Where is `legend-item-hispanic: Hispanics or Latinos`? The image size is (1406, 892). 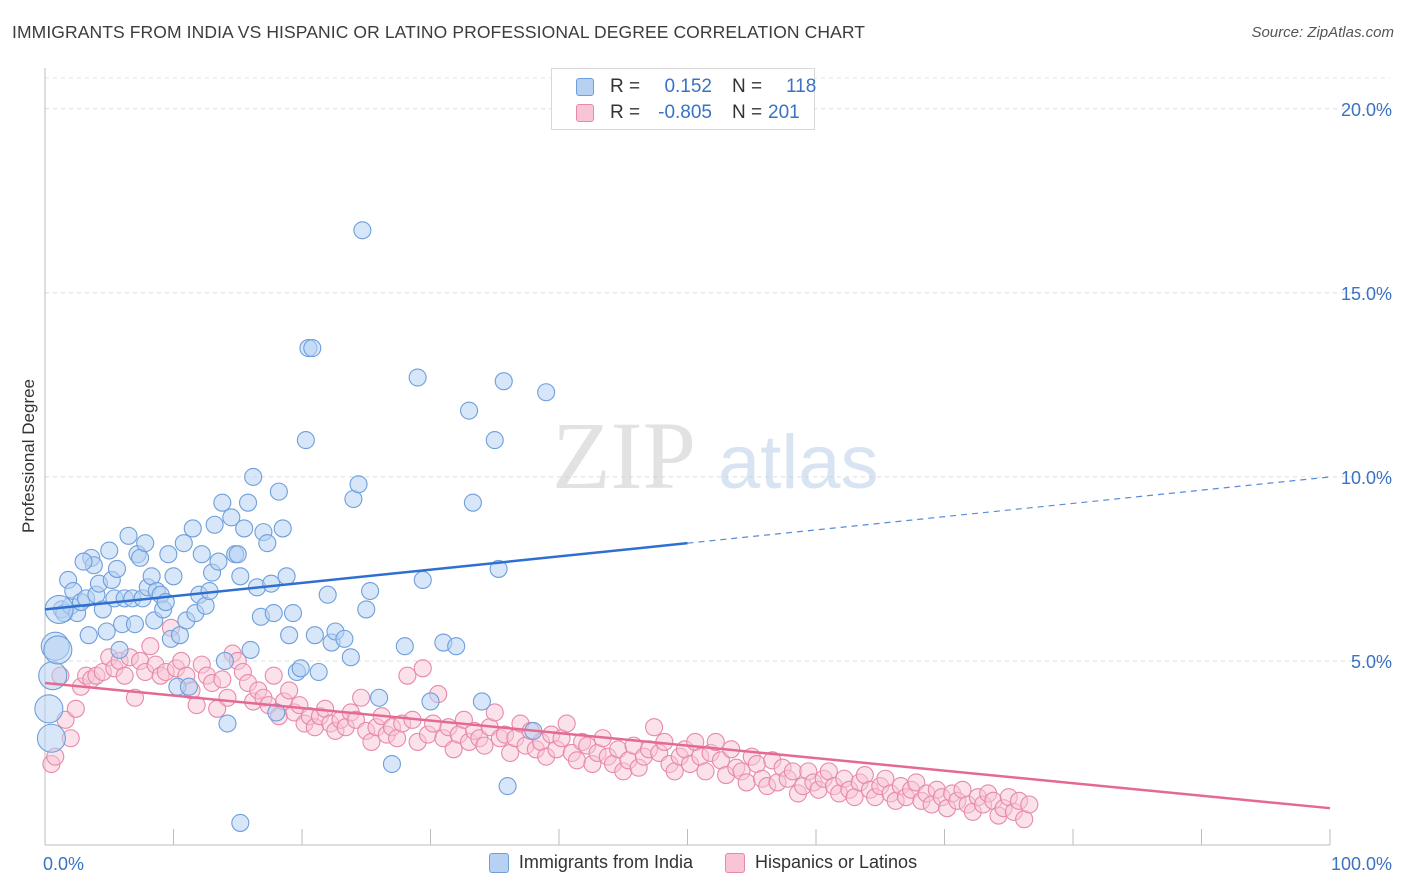
legend-item-hispanic: Hispanics or Latinos is located at coordinates (821, 862).